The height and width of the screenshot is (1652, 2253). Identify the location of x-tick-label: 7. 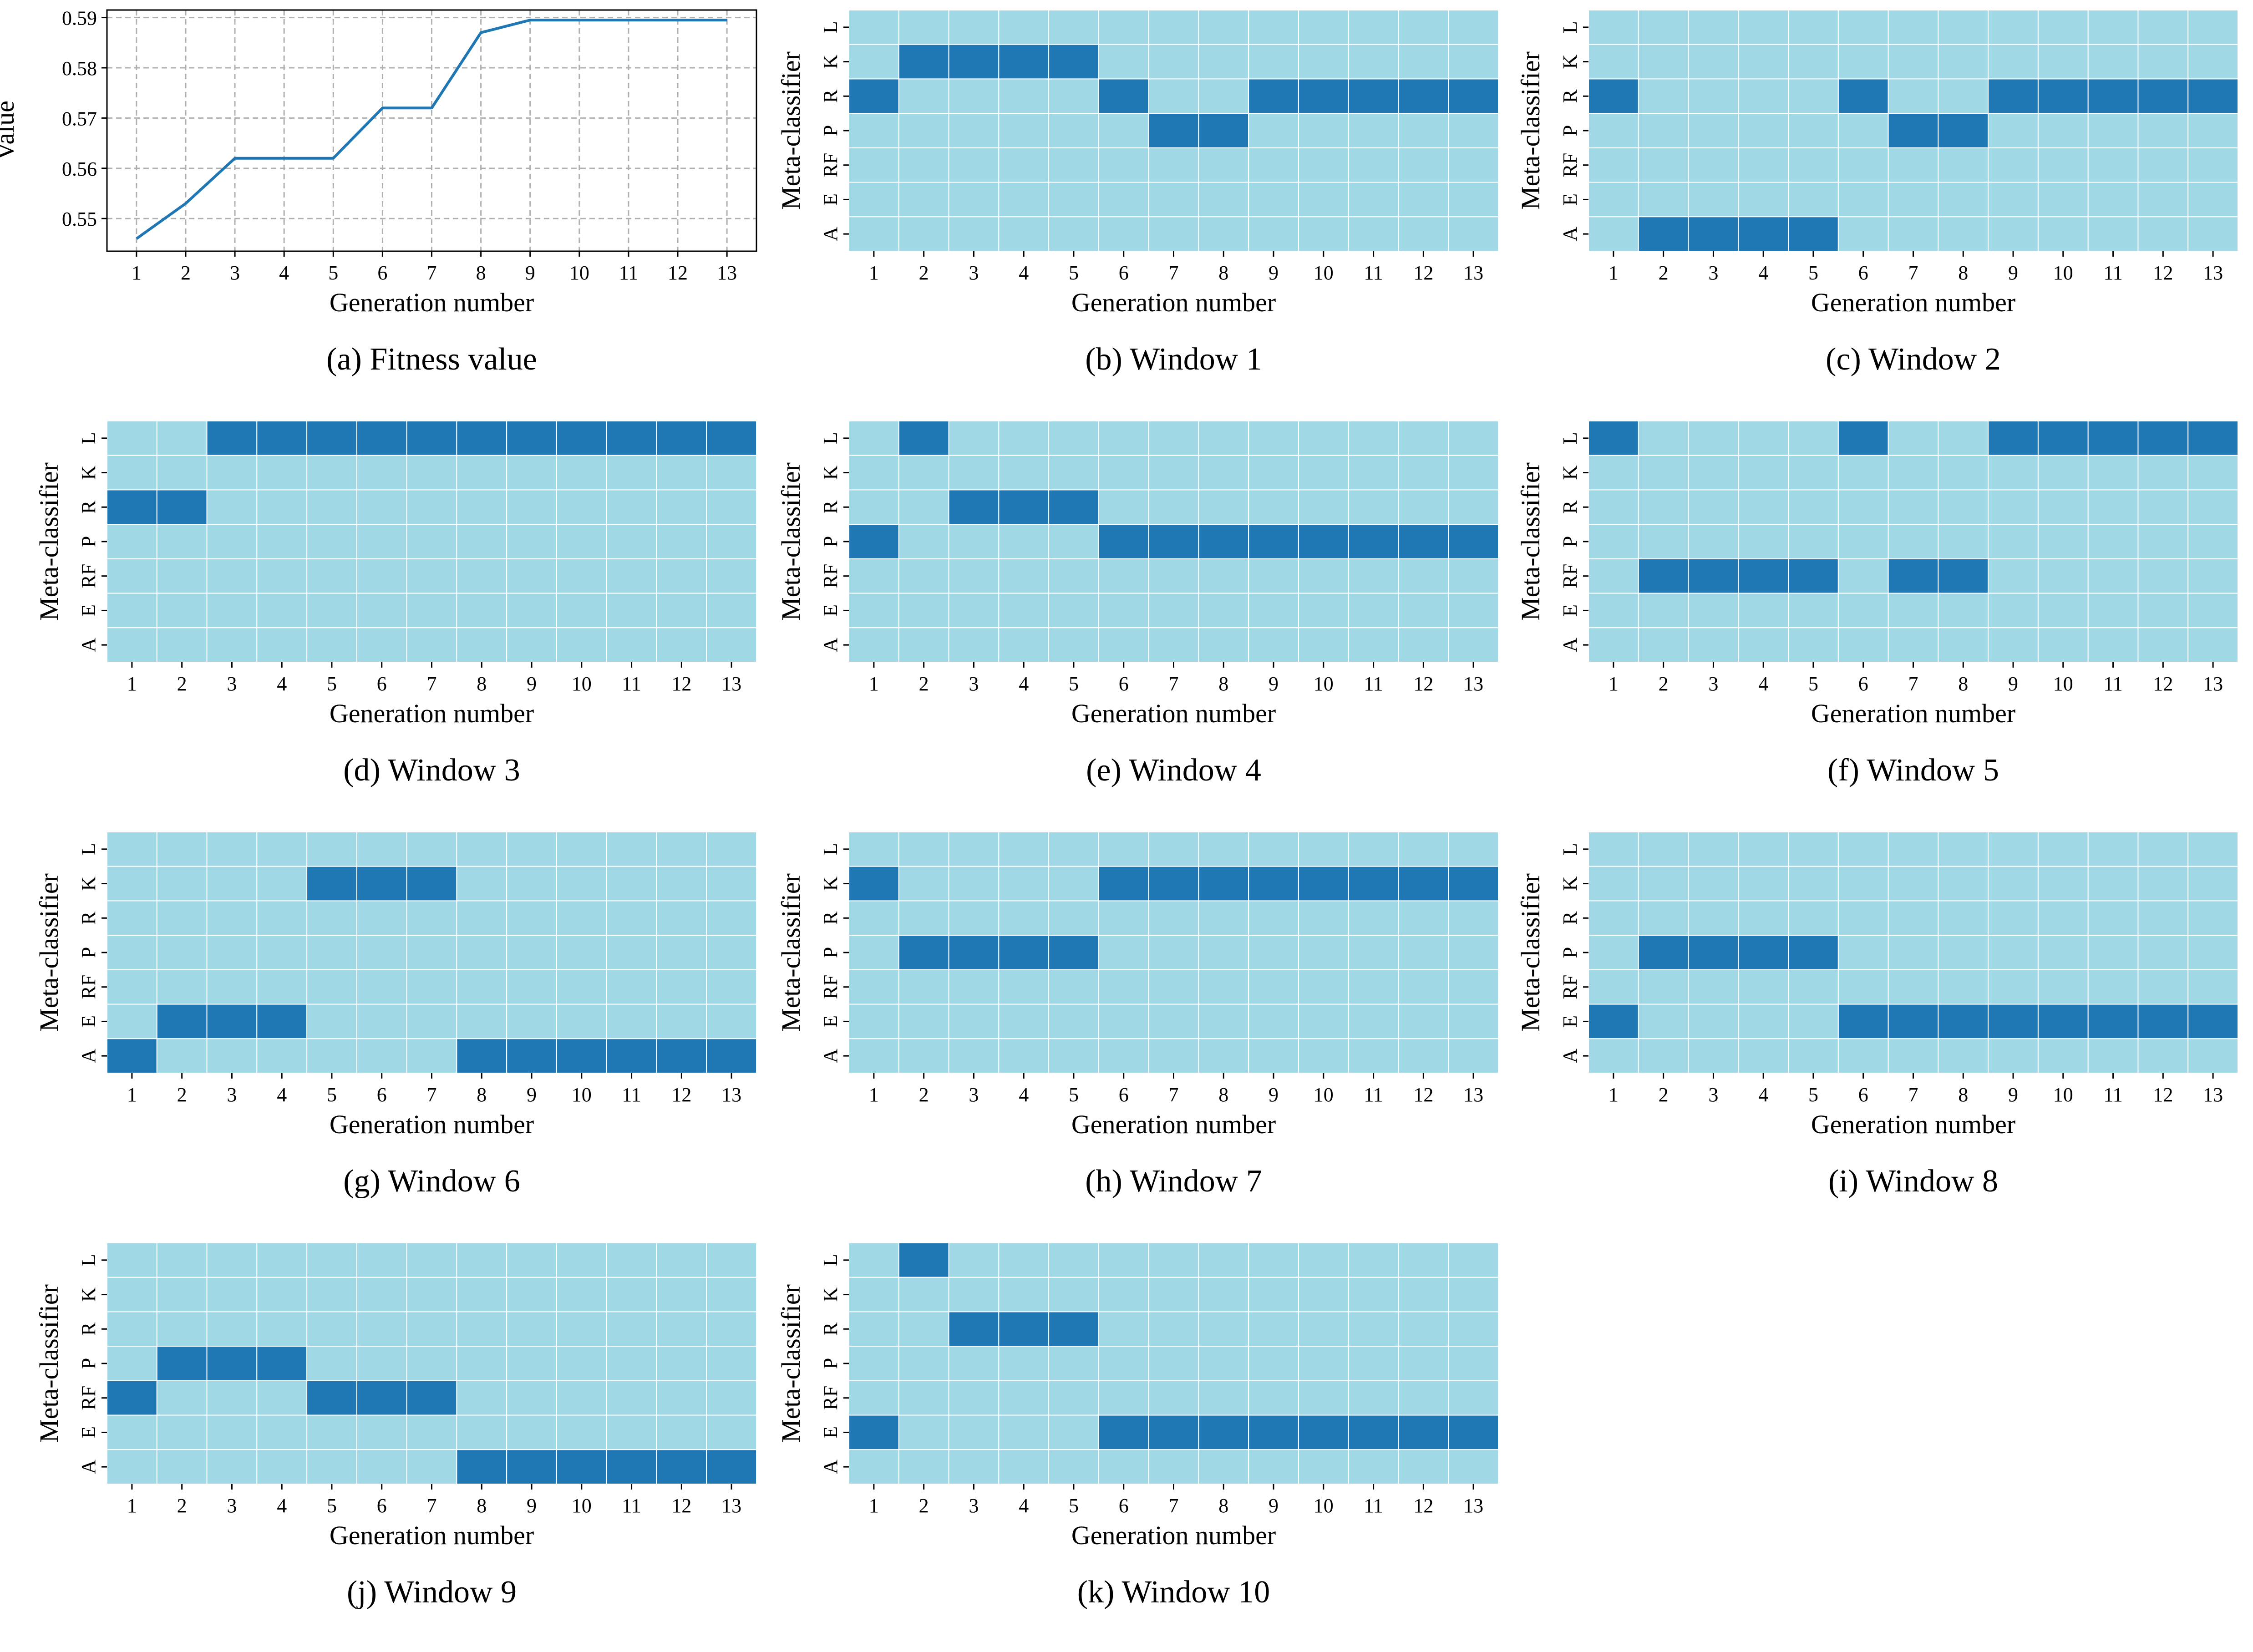
(1174, 1095).